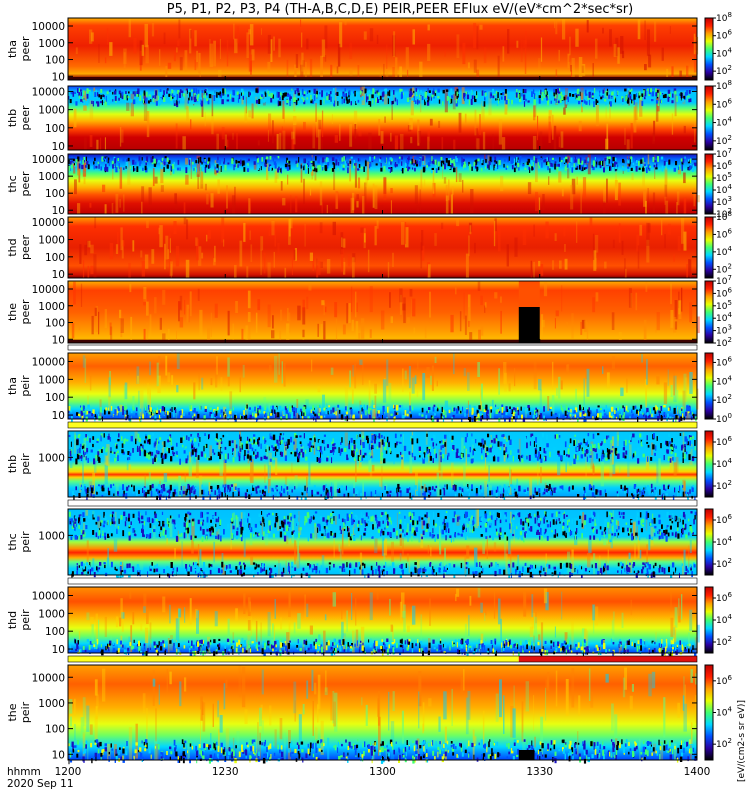 Image resolution: width=750 pixels, height=800 pixels. Describe the element at coordinates (718, 388) in the screenshot. I see `colorbar: 10⁰ 10² 10⁴ 10⁶` at that location.